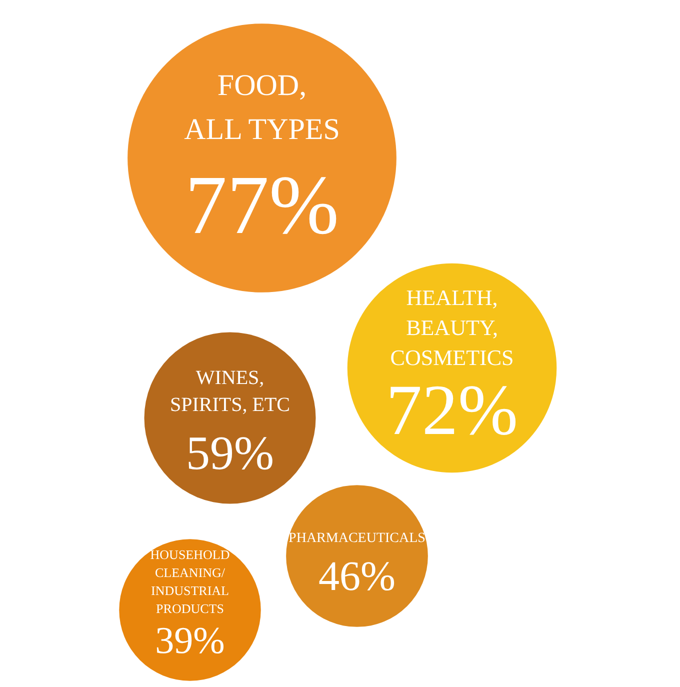 The width and height of the screenshot is (680, 687). I want to click on category-label: PHARMACEUTICALS, so click(357, 538).